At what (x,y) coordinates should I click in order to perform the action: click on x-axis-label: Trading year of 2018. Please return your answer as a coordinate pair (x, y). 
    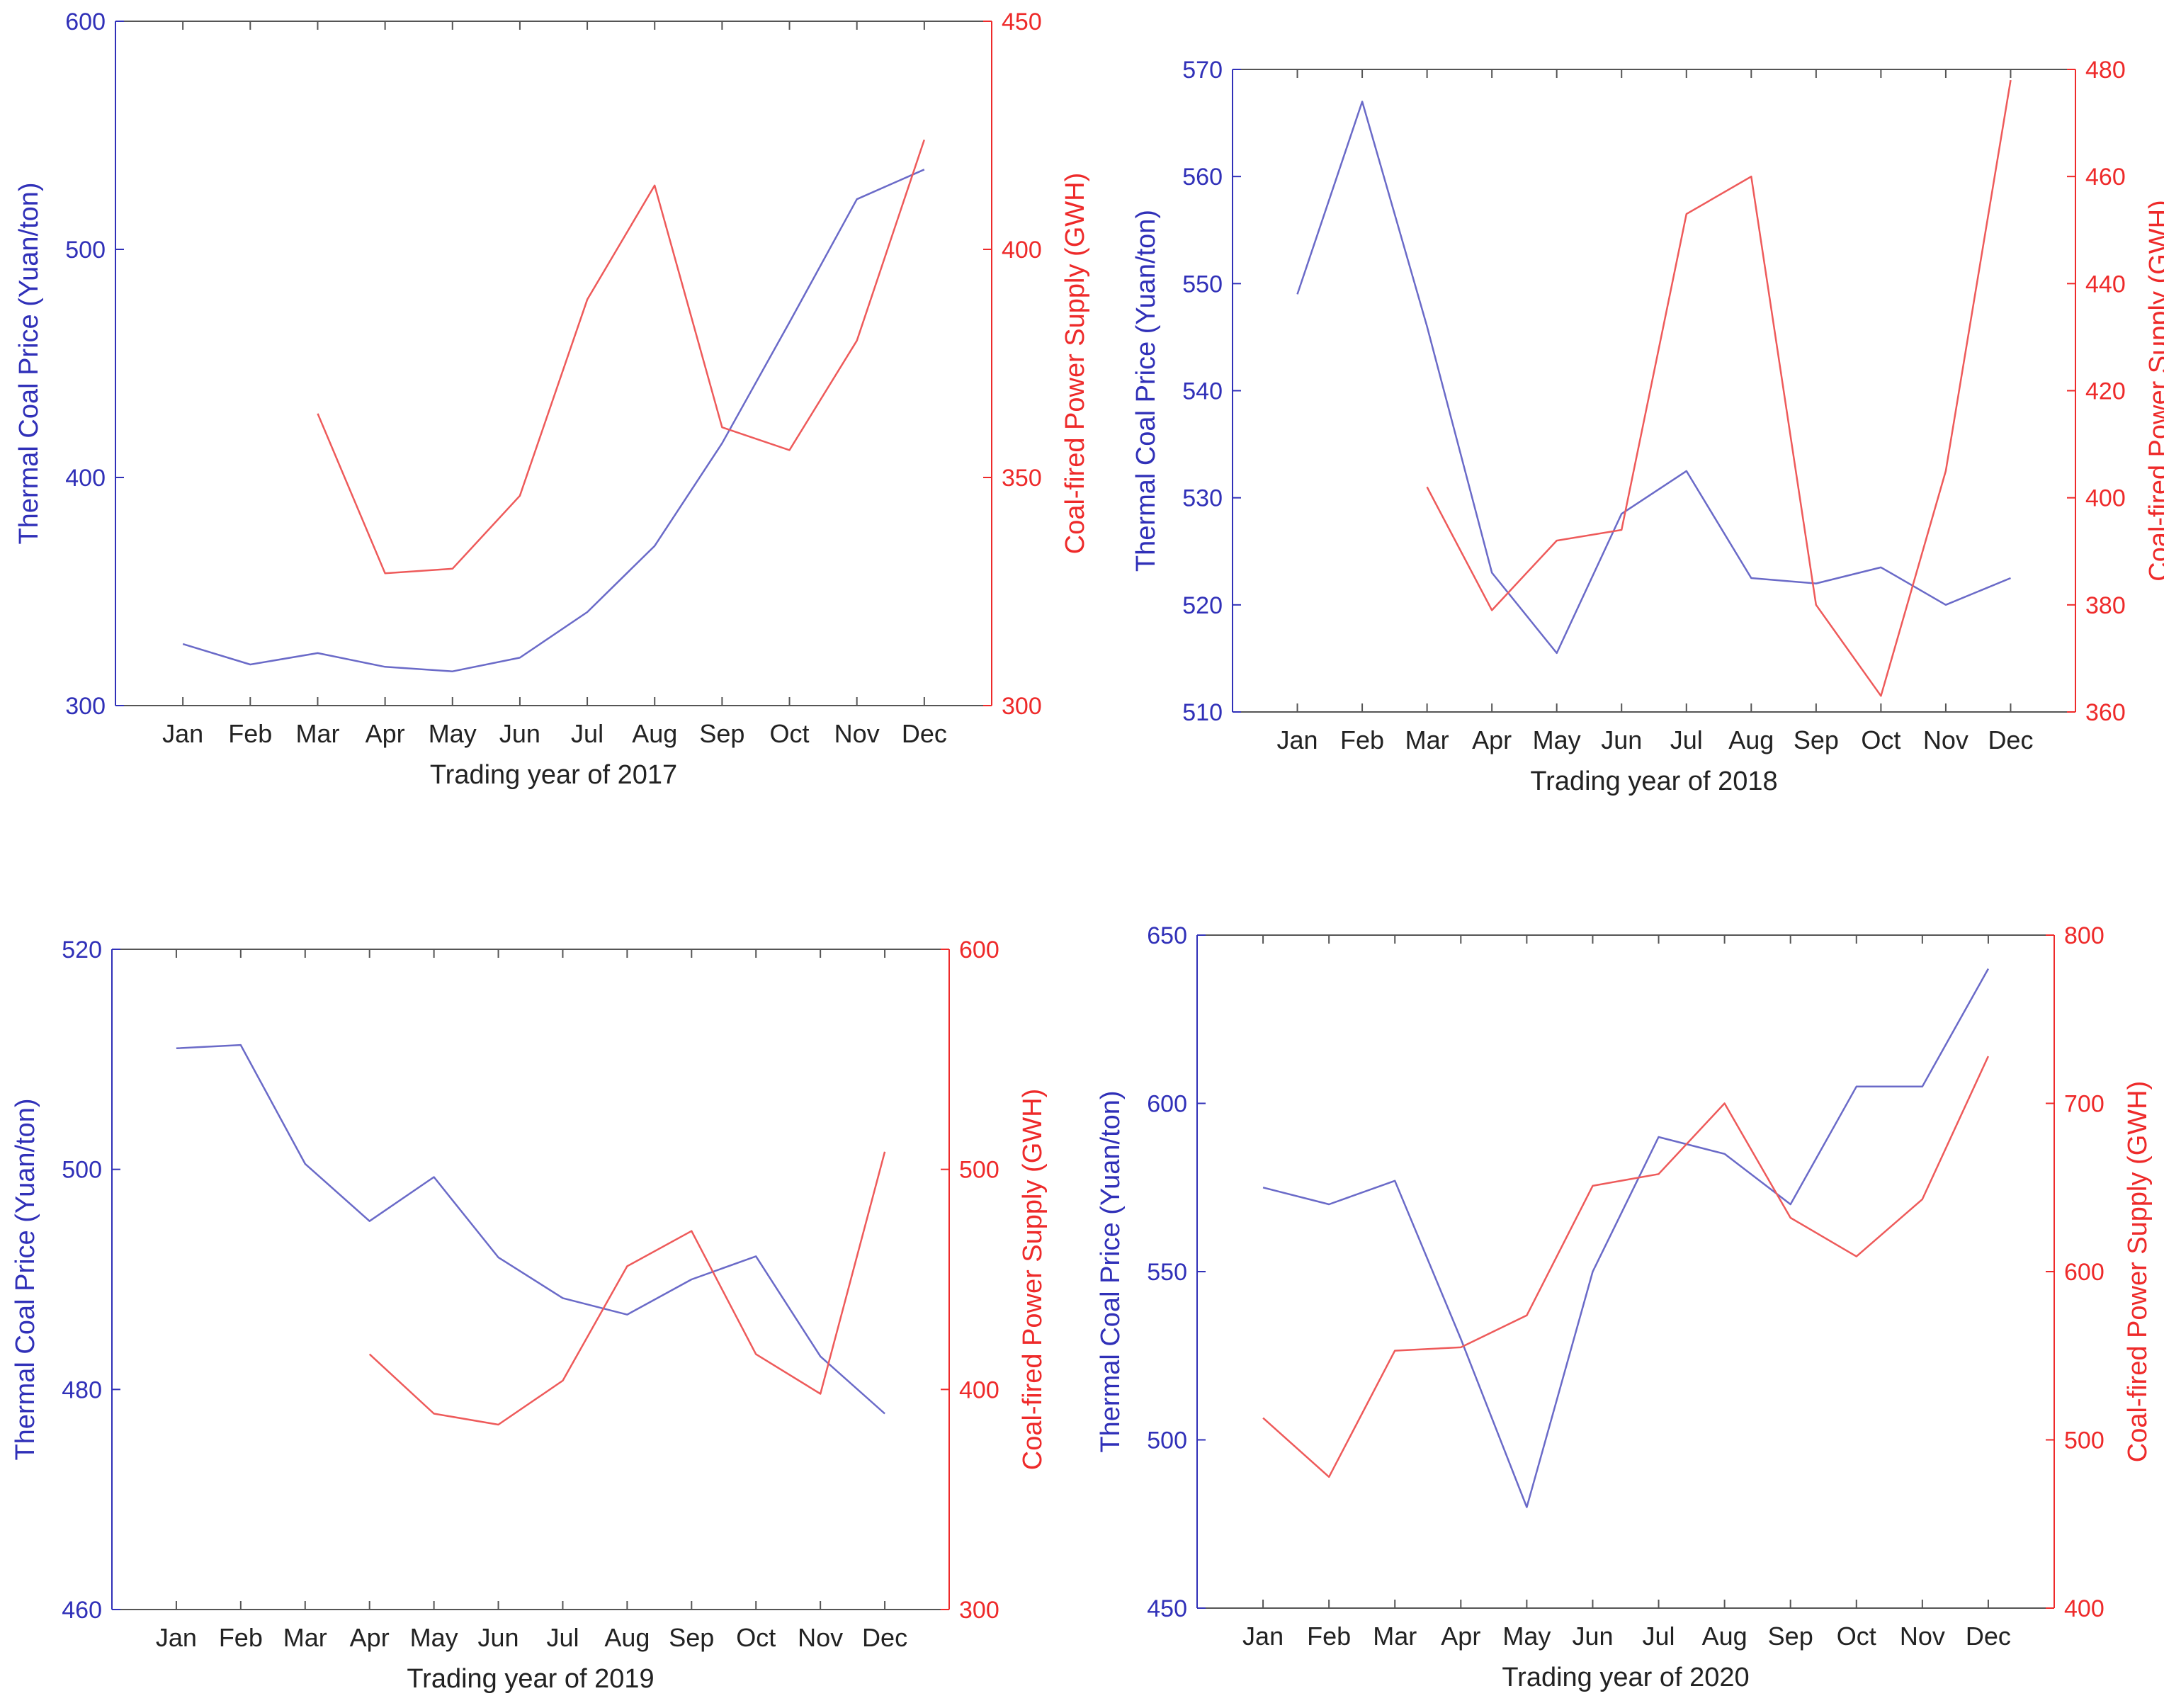
    Looking at the image, I should click on (1653, 781).